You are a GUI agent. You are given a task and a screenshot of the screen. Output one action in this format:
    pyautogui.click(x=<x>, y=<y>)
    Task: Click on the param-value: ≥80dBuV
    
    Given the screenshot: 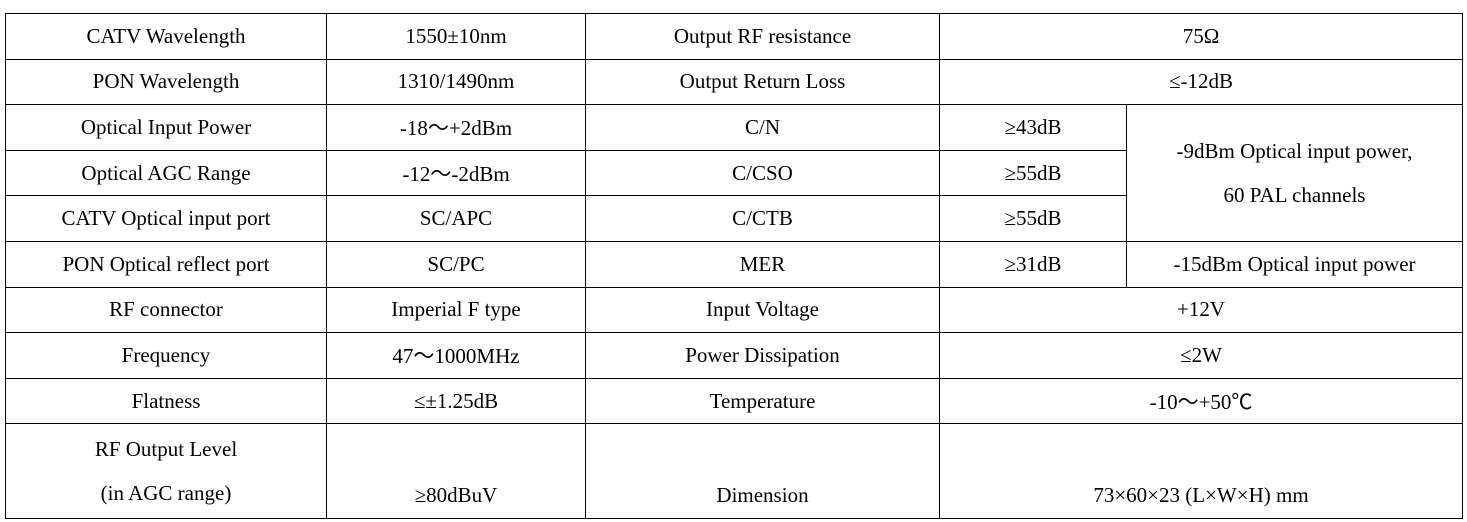 What is the action you would take?
    pyautogui.click(x=456, y=471)
    